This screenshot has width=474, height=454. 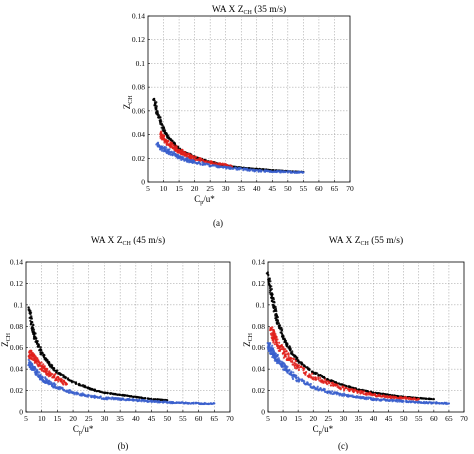 What do you see at coordinates (164, 188) in the screenshot?
I see `x-tick-label: 10` at bounding box center [164, 188].